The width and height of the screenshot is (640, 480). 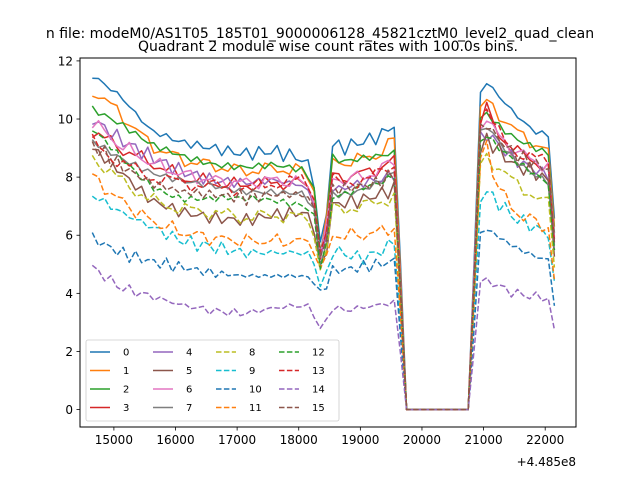 What do you see at coordinates (255, 408) in the screenshot?
I see `legend-label-11: 11` at bounding box center [255, 408].